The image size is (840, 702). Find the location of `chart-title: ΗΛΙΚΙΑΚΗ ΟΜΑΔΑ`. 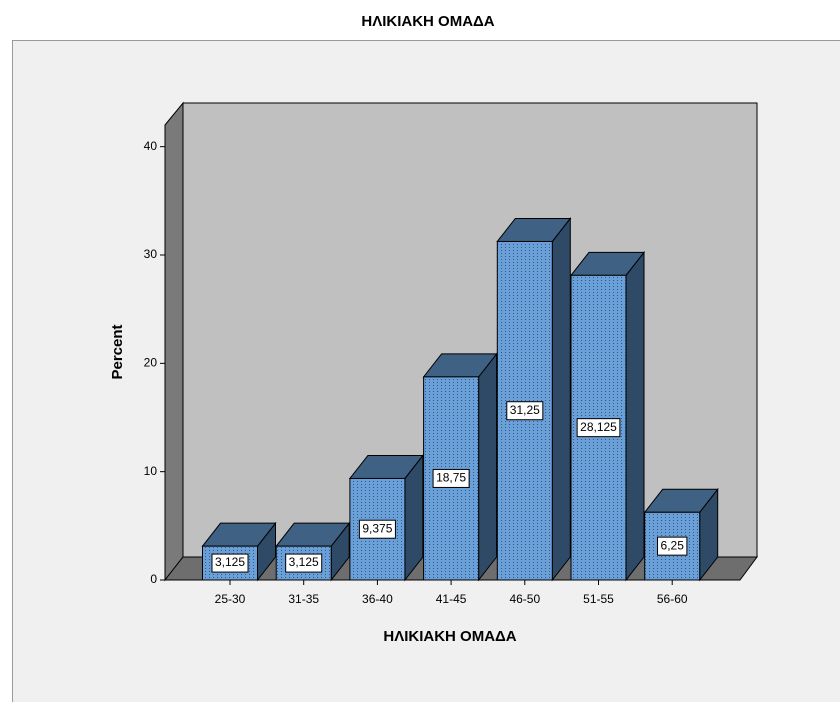

chart-title: ΗΛΙΚΙΑΚΗ ΟΜΑΔΑ is located at coordinates (427, 21).